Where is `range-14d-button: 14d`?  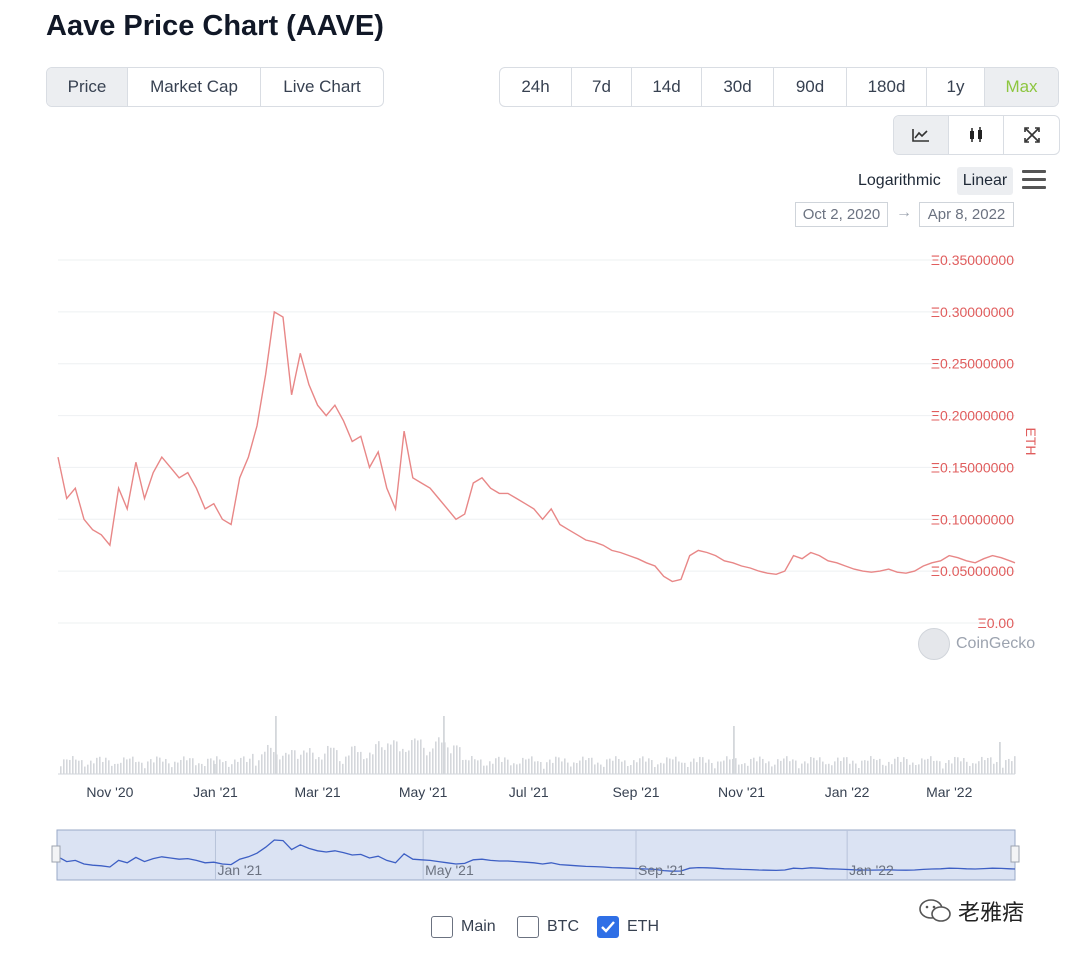 range-14d-button: 14d is located at coordinates (667, 87).